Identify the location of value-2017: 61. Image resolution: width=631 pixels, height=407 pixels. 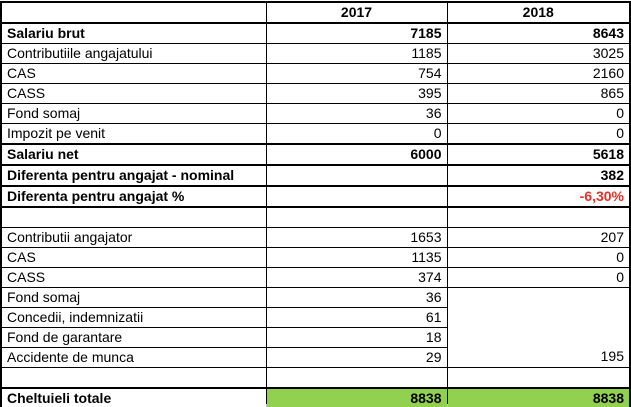
(356, 317).